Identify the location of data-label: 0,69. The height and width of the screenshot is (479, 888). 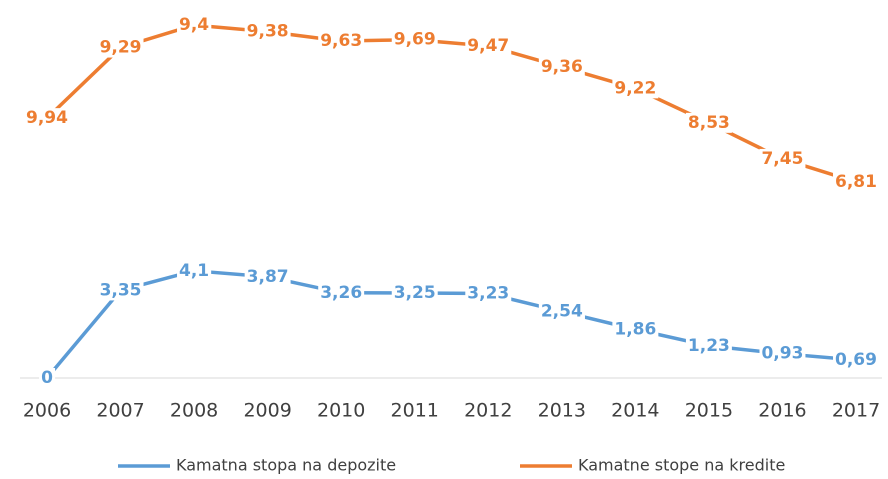
(856, 360).